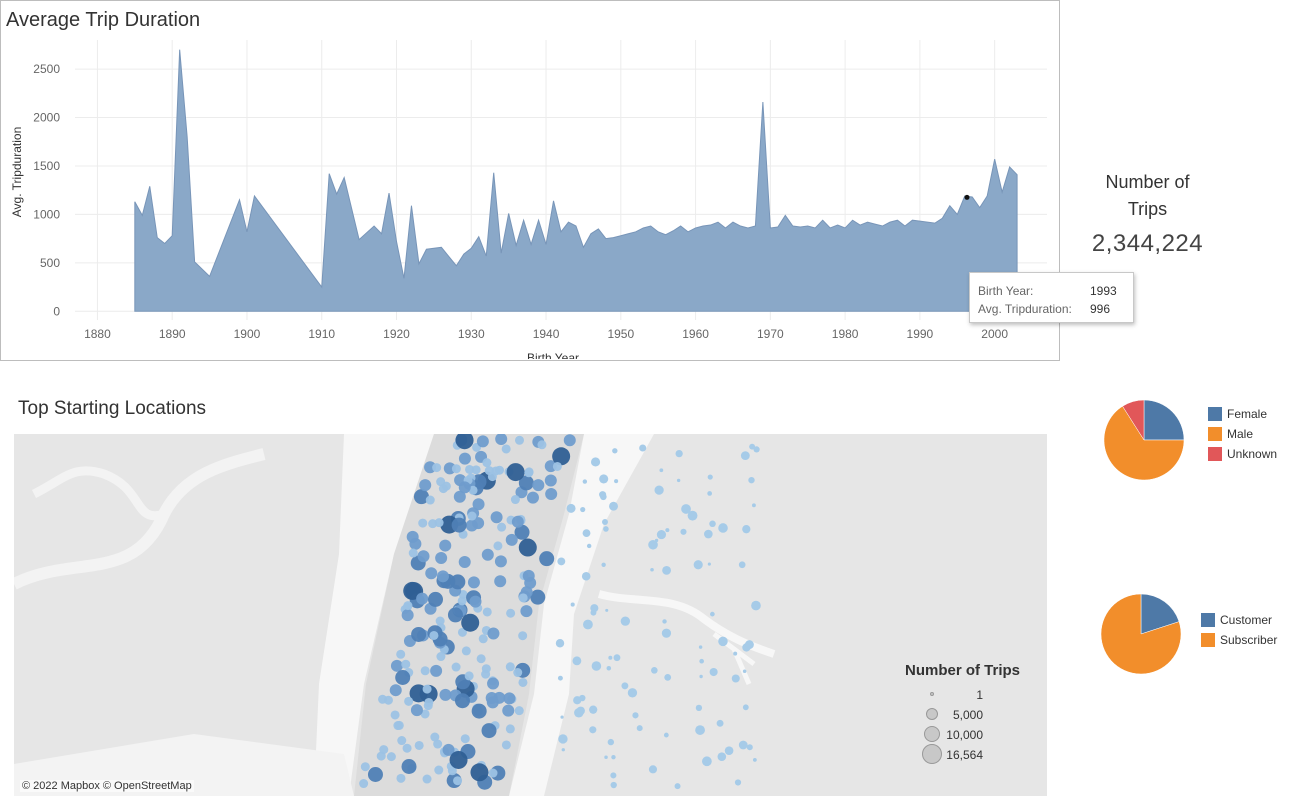 The image size is (1299, 809). What do you see at coordinates (1239, 620) in the screenshot?
I see `legend-item-customer: Customer` at bounding box center [1239, 620].